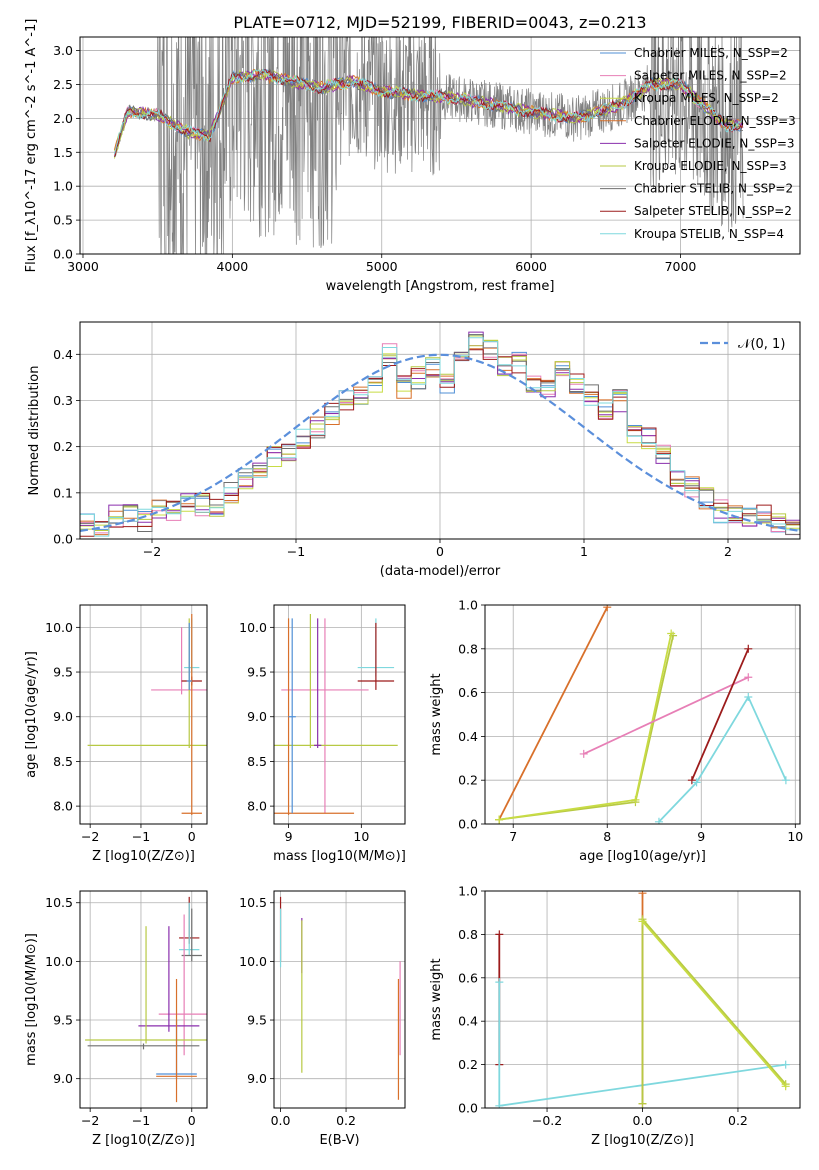  What do you see at coordinates (63, 152) in the screenshot?
I see `tick-label-y: 1.5` at bounding box center [63, 152].